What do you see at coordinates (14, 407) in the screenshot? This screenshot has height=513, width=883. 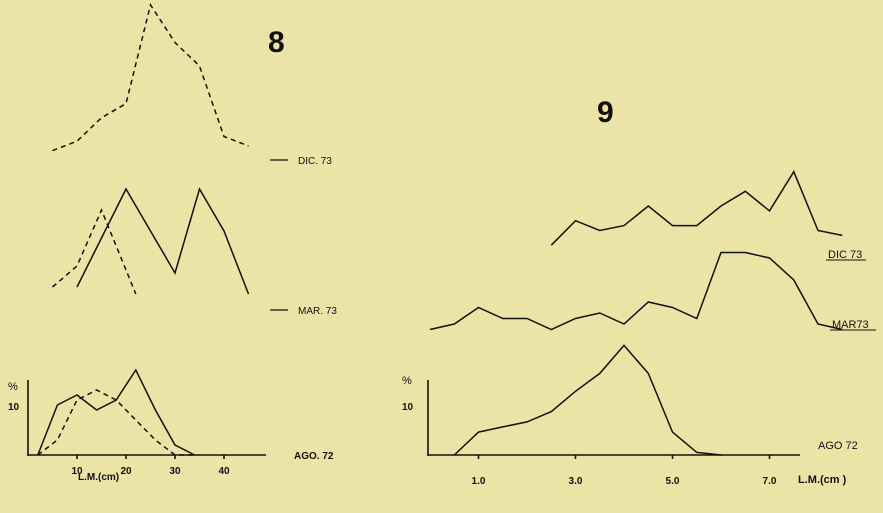 I see `panel-8-y-tick-10: 10` at bounding box center [14, 407].